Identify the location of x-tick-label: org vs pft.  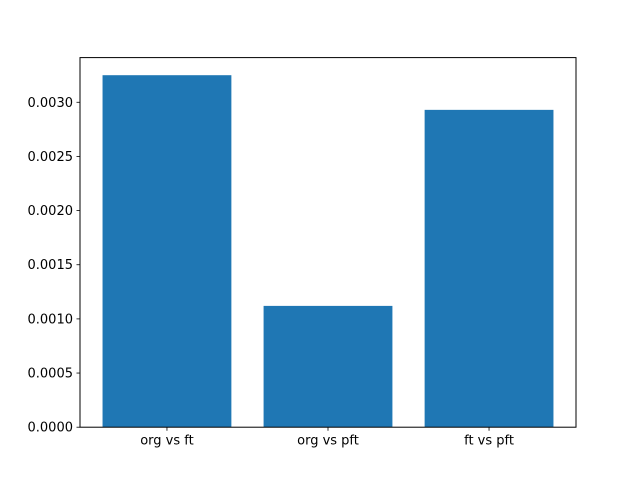
(328, 441).